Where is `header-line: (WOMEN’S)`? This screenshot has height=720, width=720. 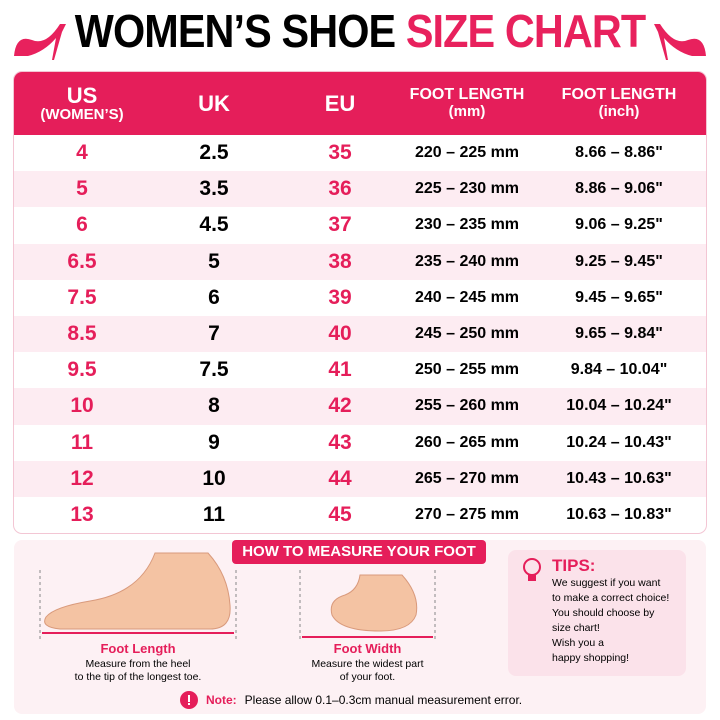 header-line: (WOMEN’S) is located at coordinates (82, 115).